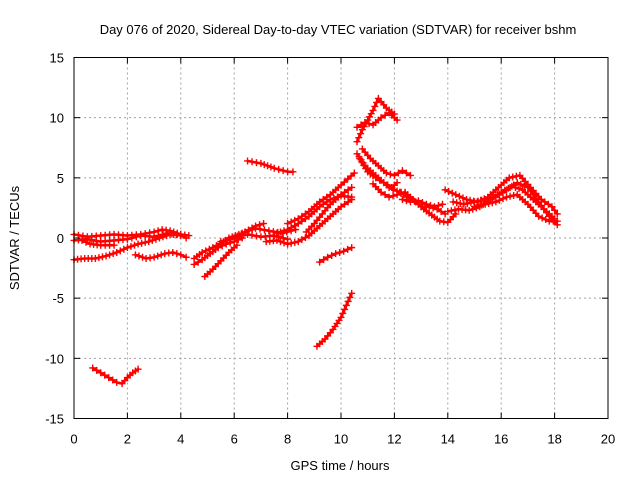 This screenshot has height=480, width=640. What do you see at coordinates (60, 178) in the screenshot?
I see `y-tick-label: 5` at bounding box center [60, 178].